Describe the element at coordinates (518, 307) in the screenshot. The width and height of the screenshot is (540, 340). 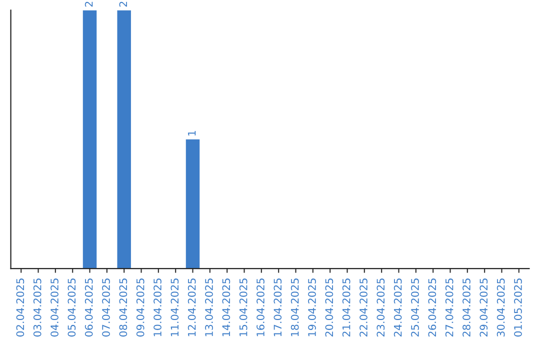
I see `x-tick-label: 01.05.2025` at that location.